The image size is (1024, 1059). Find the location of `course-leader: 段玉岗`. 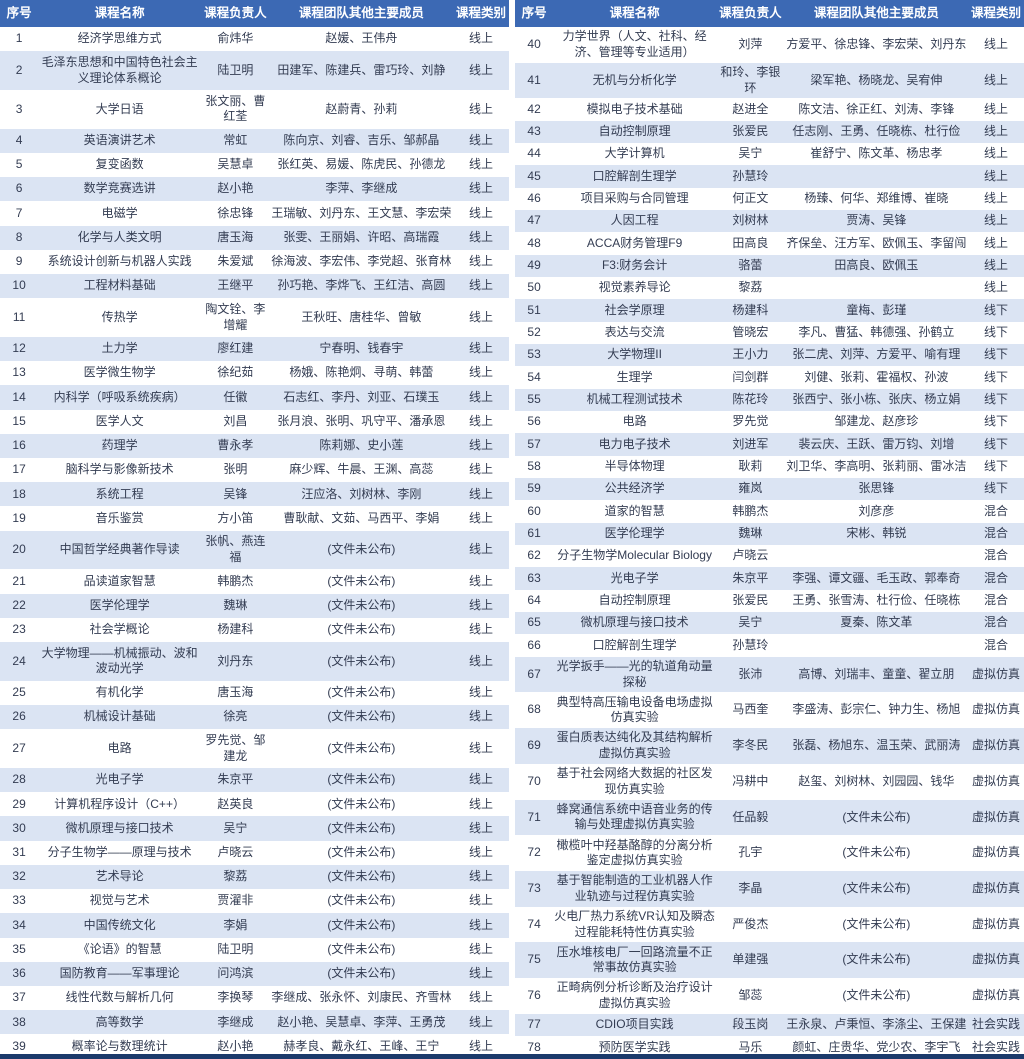

course-leader: 段玉岗 is located at coordinates (750, 1025).